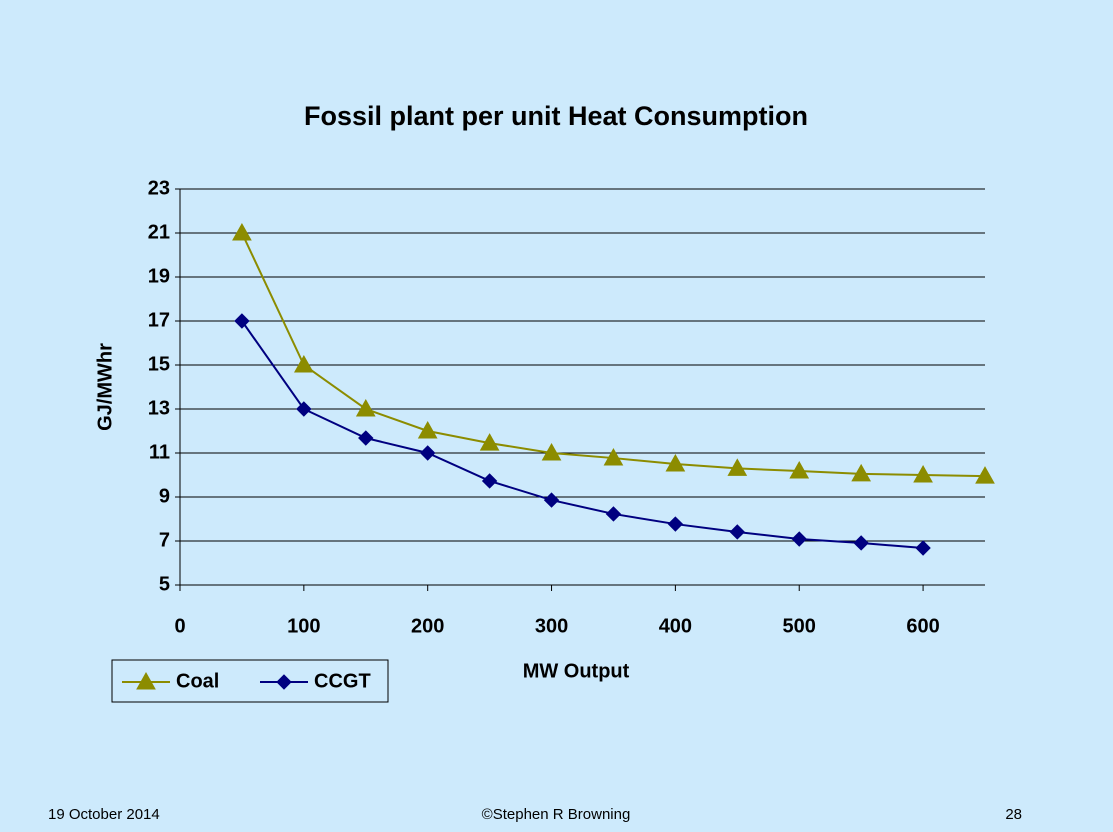 The height and width of the screenshot is (832, 1113). Describe the element at coordinates (159, 232) in the screenshot. I see `y-tick-label: 21` at that location.